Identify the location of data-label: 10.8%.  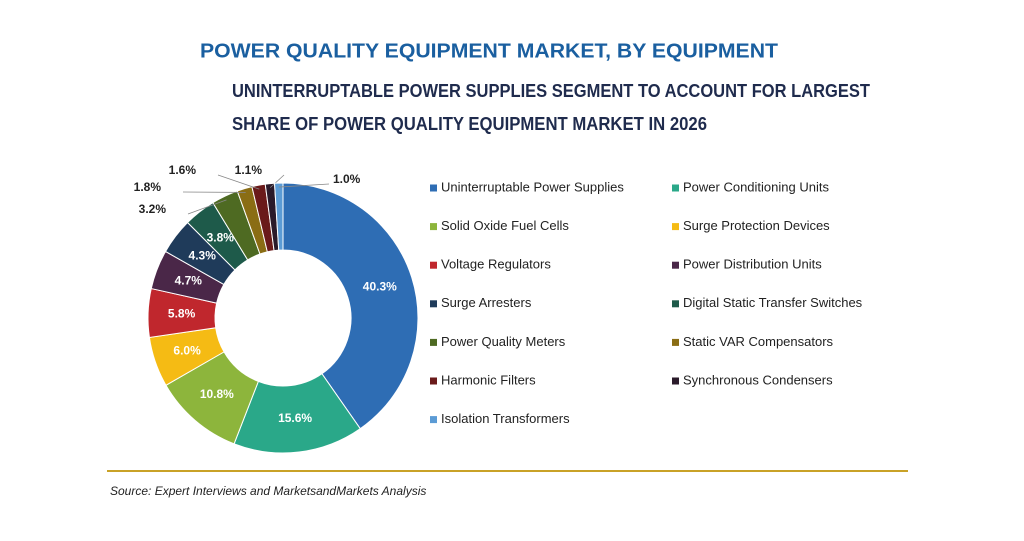
(217, 394).